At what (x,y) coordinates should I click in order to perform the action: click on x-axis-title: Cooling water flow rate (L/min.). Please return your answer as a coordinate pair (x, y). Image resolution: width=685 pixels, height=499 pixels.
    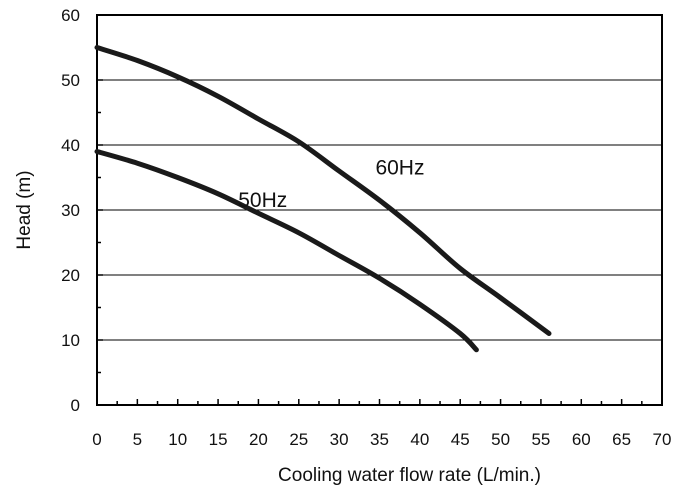
    Looking at the image, I should click on (409, 475).